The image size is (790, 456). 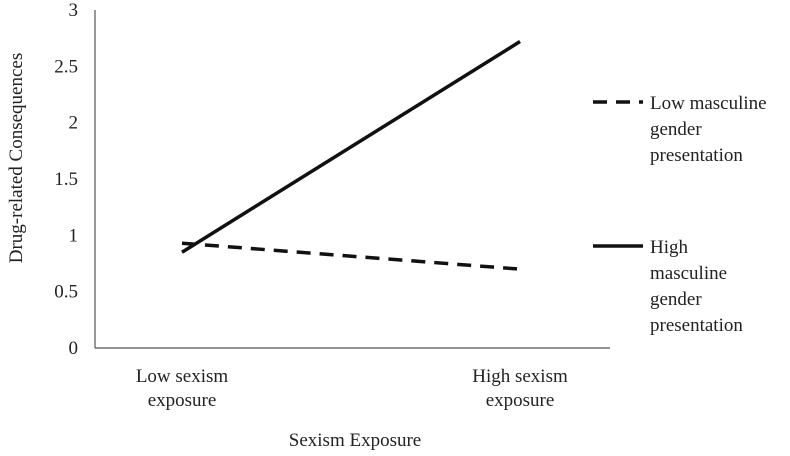 What do you see at coordinates (182, 376) in the screenshot?
I see `x-category-label: Low sexism` at bounding box center [182, 376].